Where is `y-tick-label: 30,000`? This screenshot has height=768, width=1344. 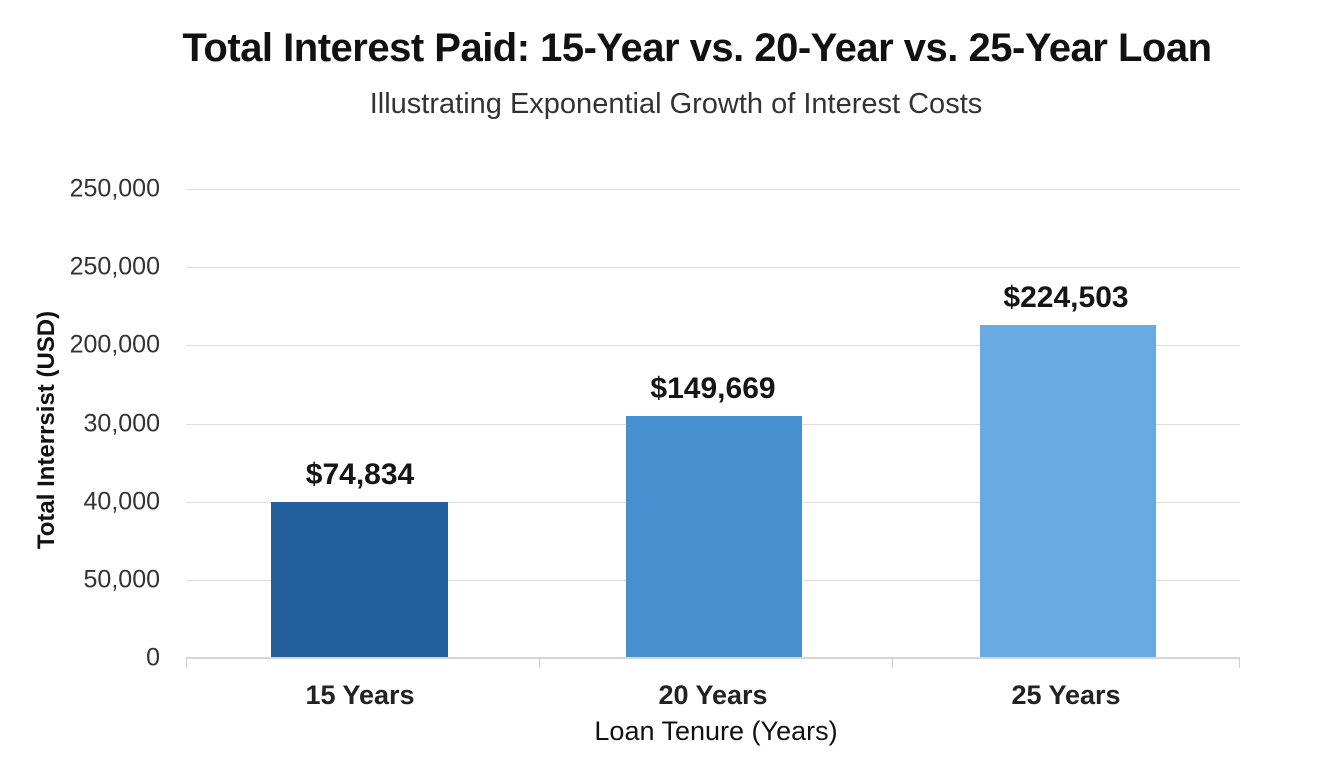
y-tick-label: 30,000 is located at coordinates (121, 423).